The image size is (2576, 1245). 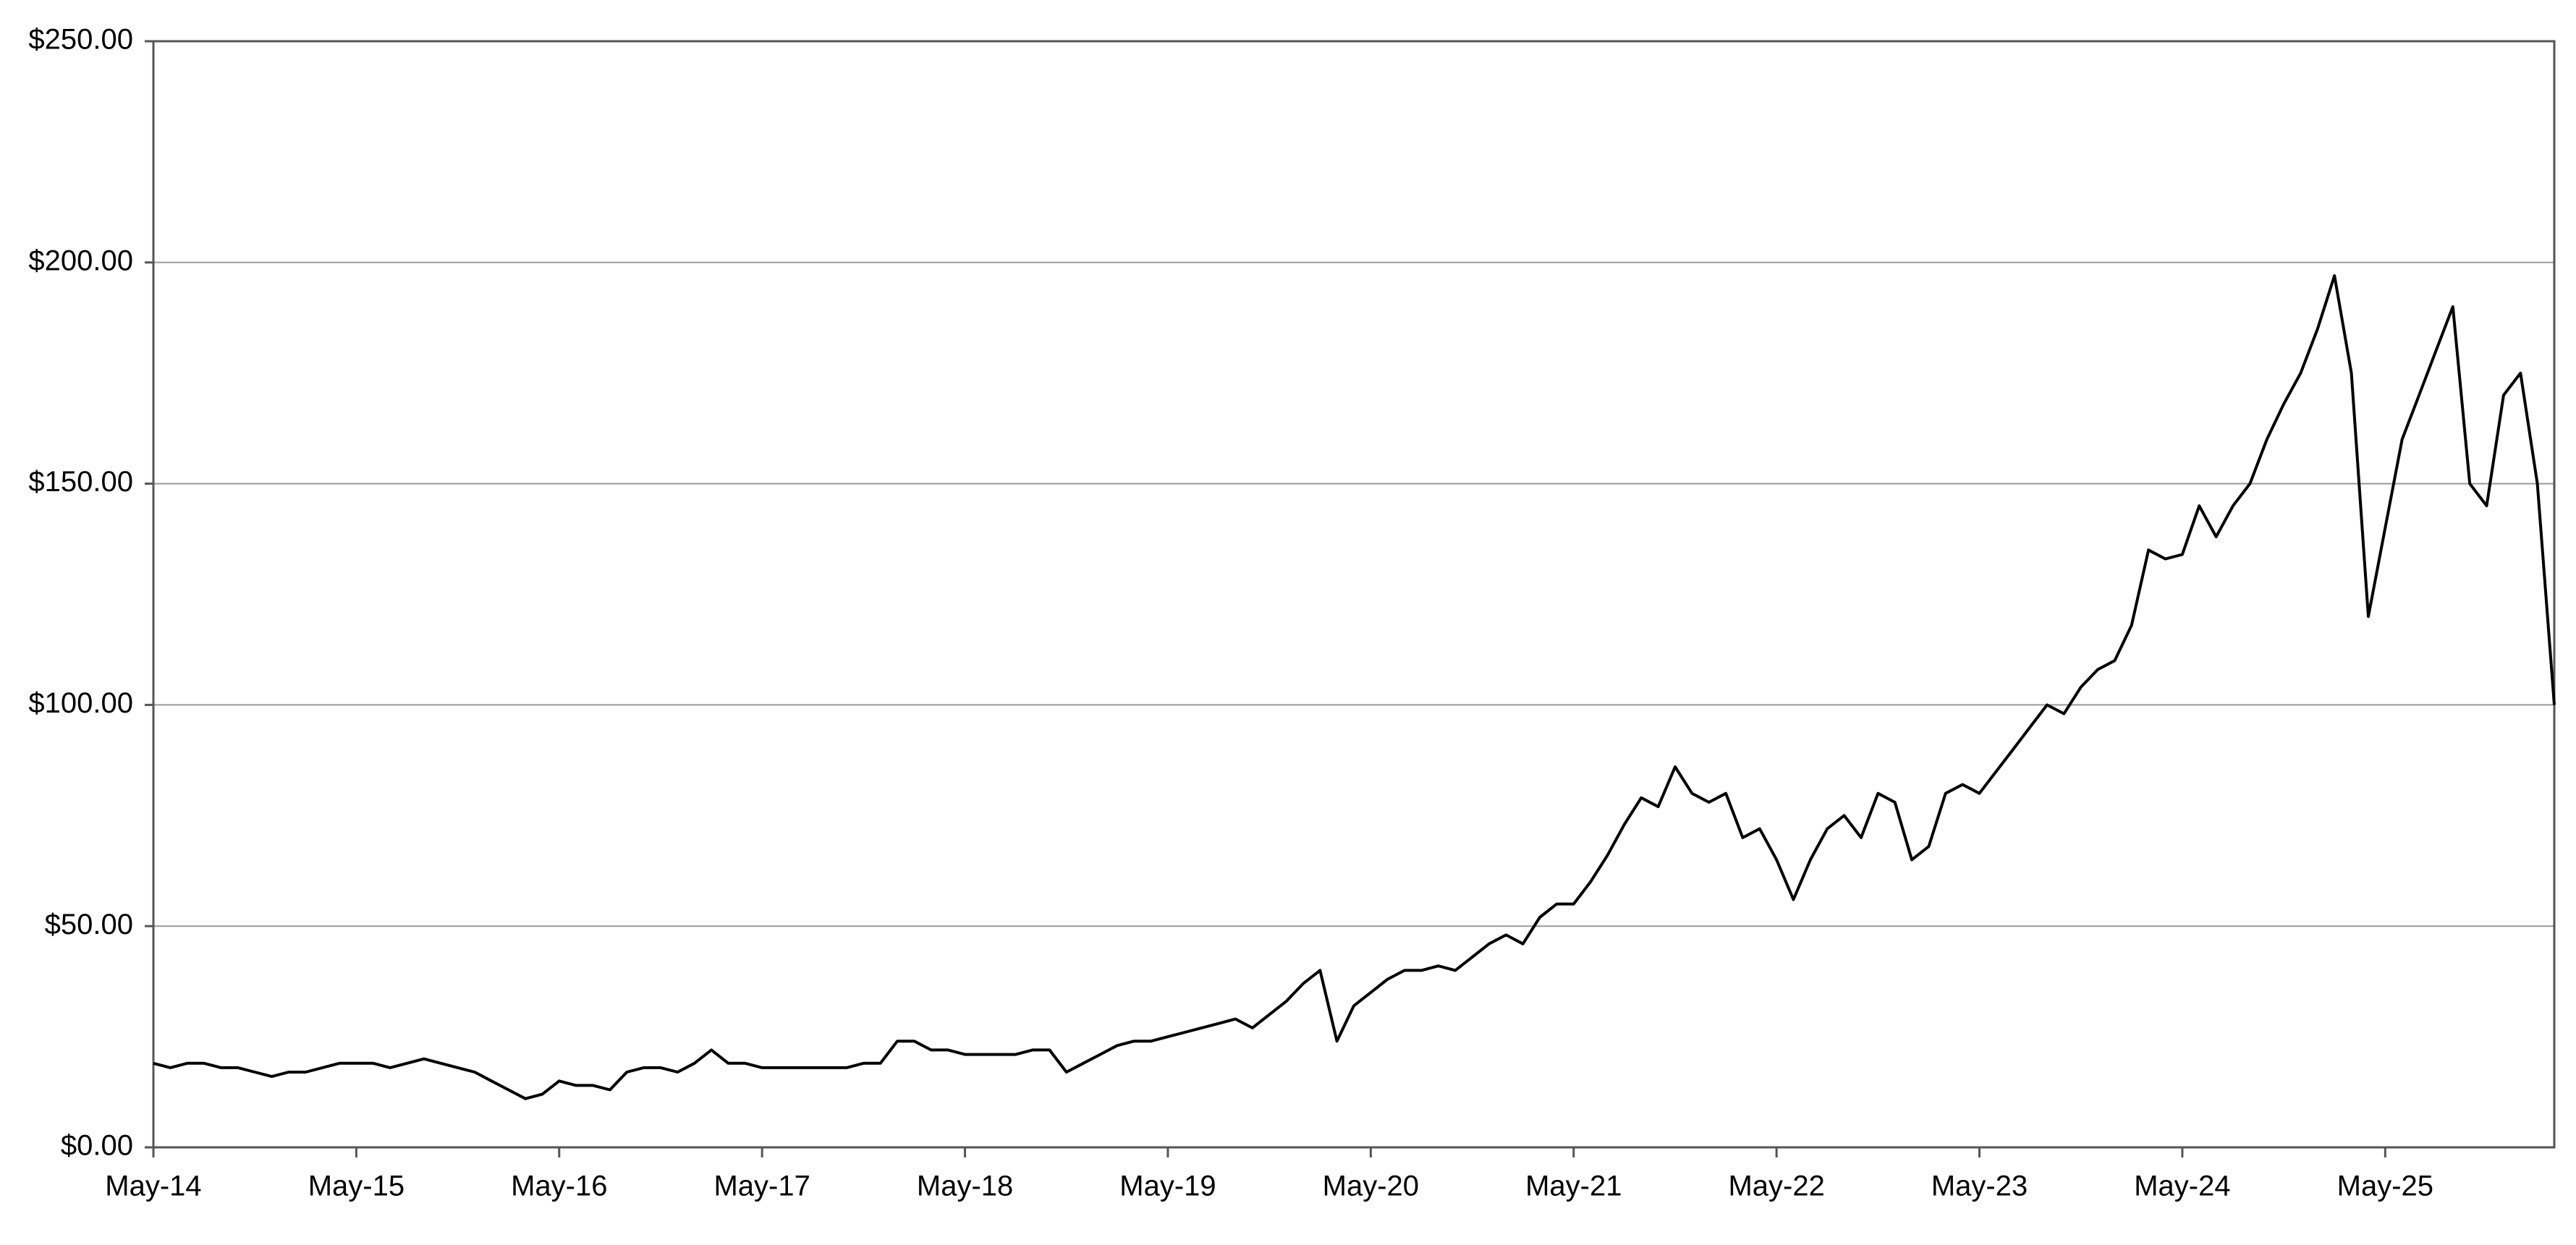 I want to click on x-tick-label: May-14, so click(x=153, y=1186).